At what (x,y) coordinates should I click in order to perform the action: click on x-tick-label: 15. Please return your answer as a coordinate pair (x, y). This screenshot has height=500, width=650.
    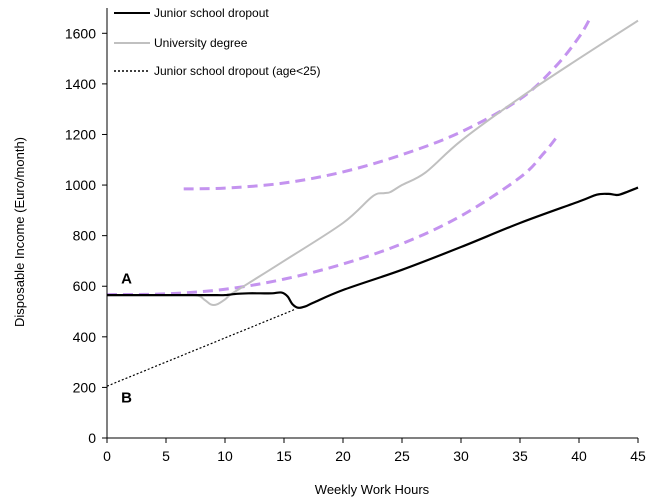
    Looking at the image, I should click on (284, 456).